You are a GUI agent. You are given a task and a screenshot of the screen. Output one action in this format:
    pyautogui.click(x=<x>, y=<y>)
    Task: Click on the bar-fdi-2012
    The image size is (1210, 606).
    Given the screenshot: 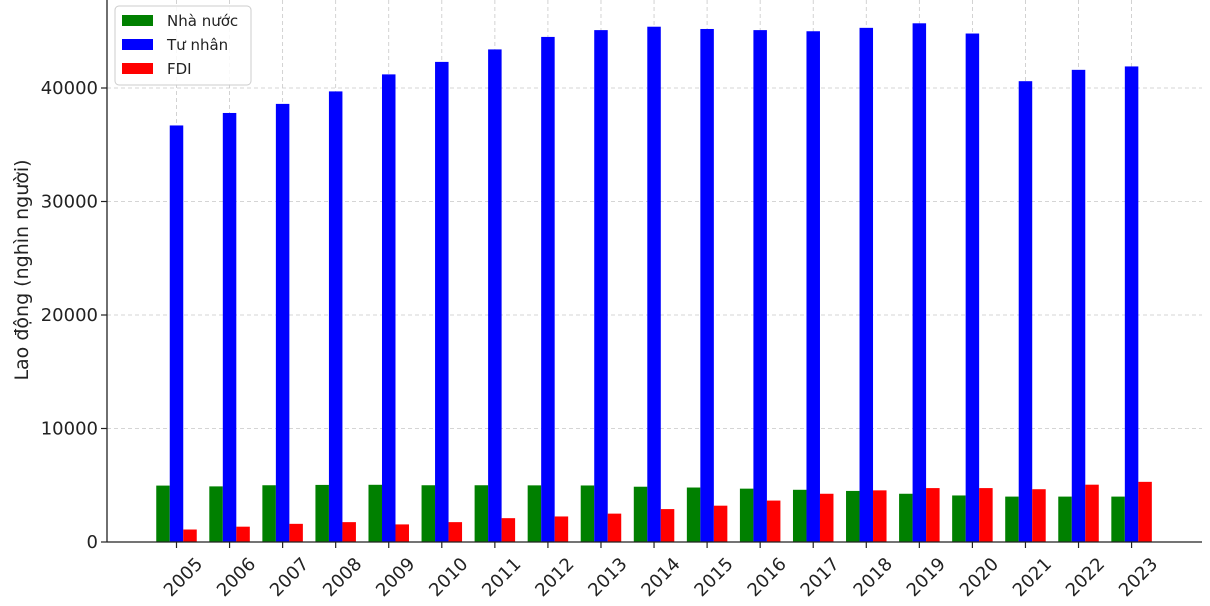 What is the action you would take?
    pyautogui.click(x=561, y=529)
    